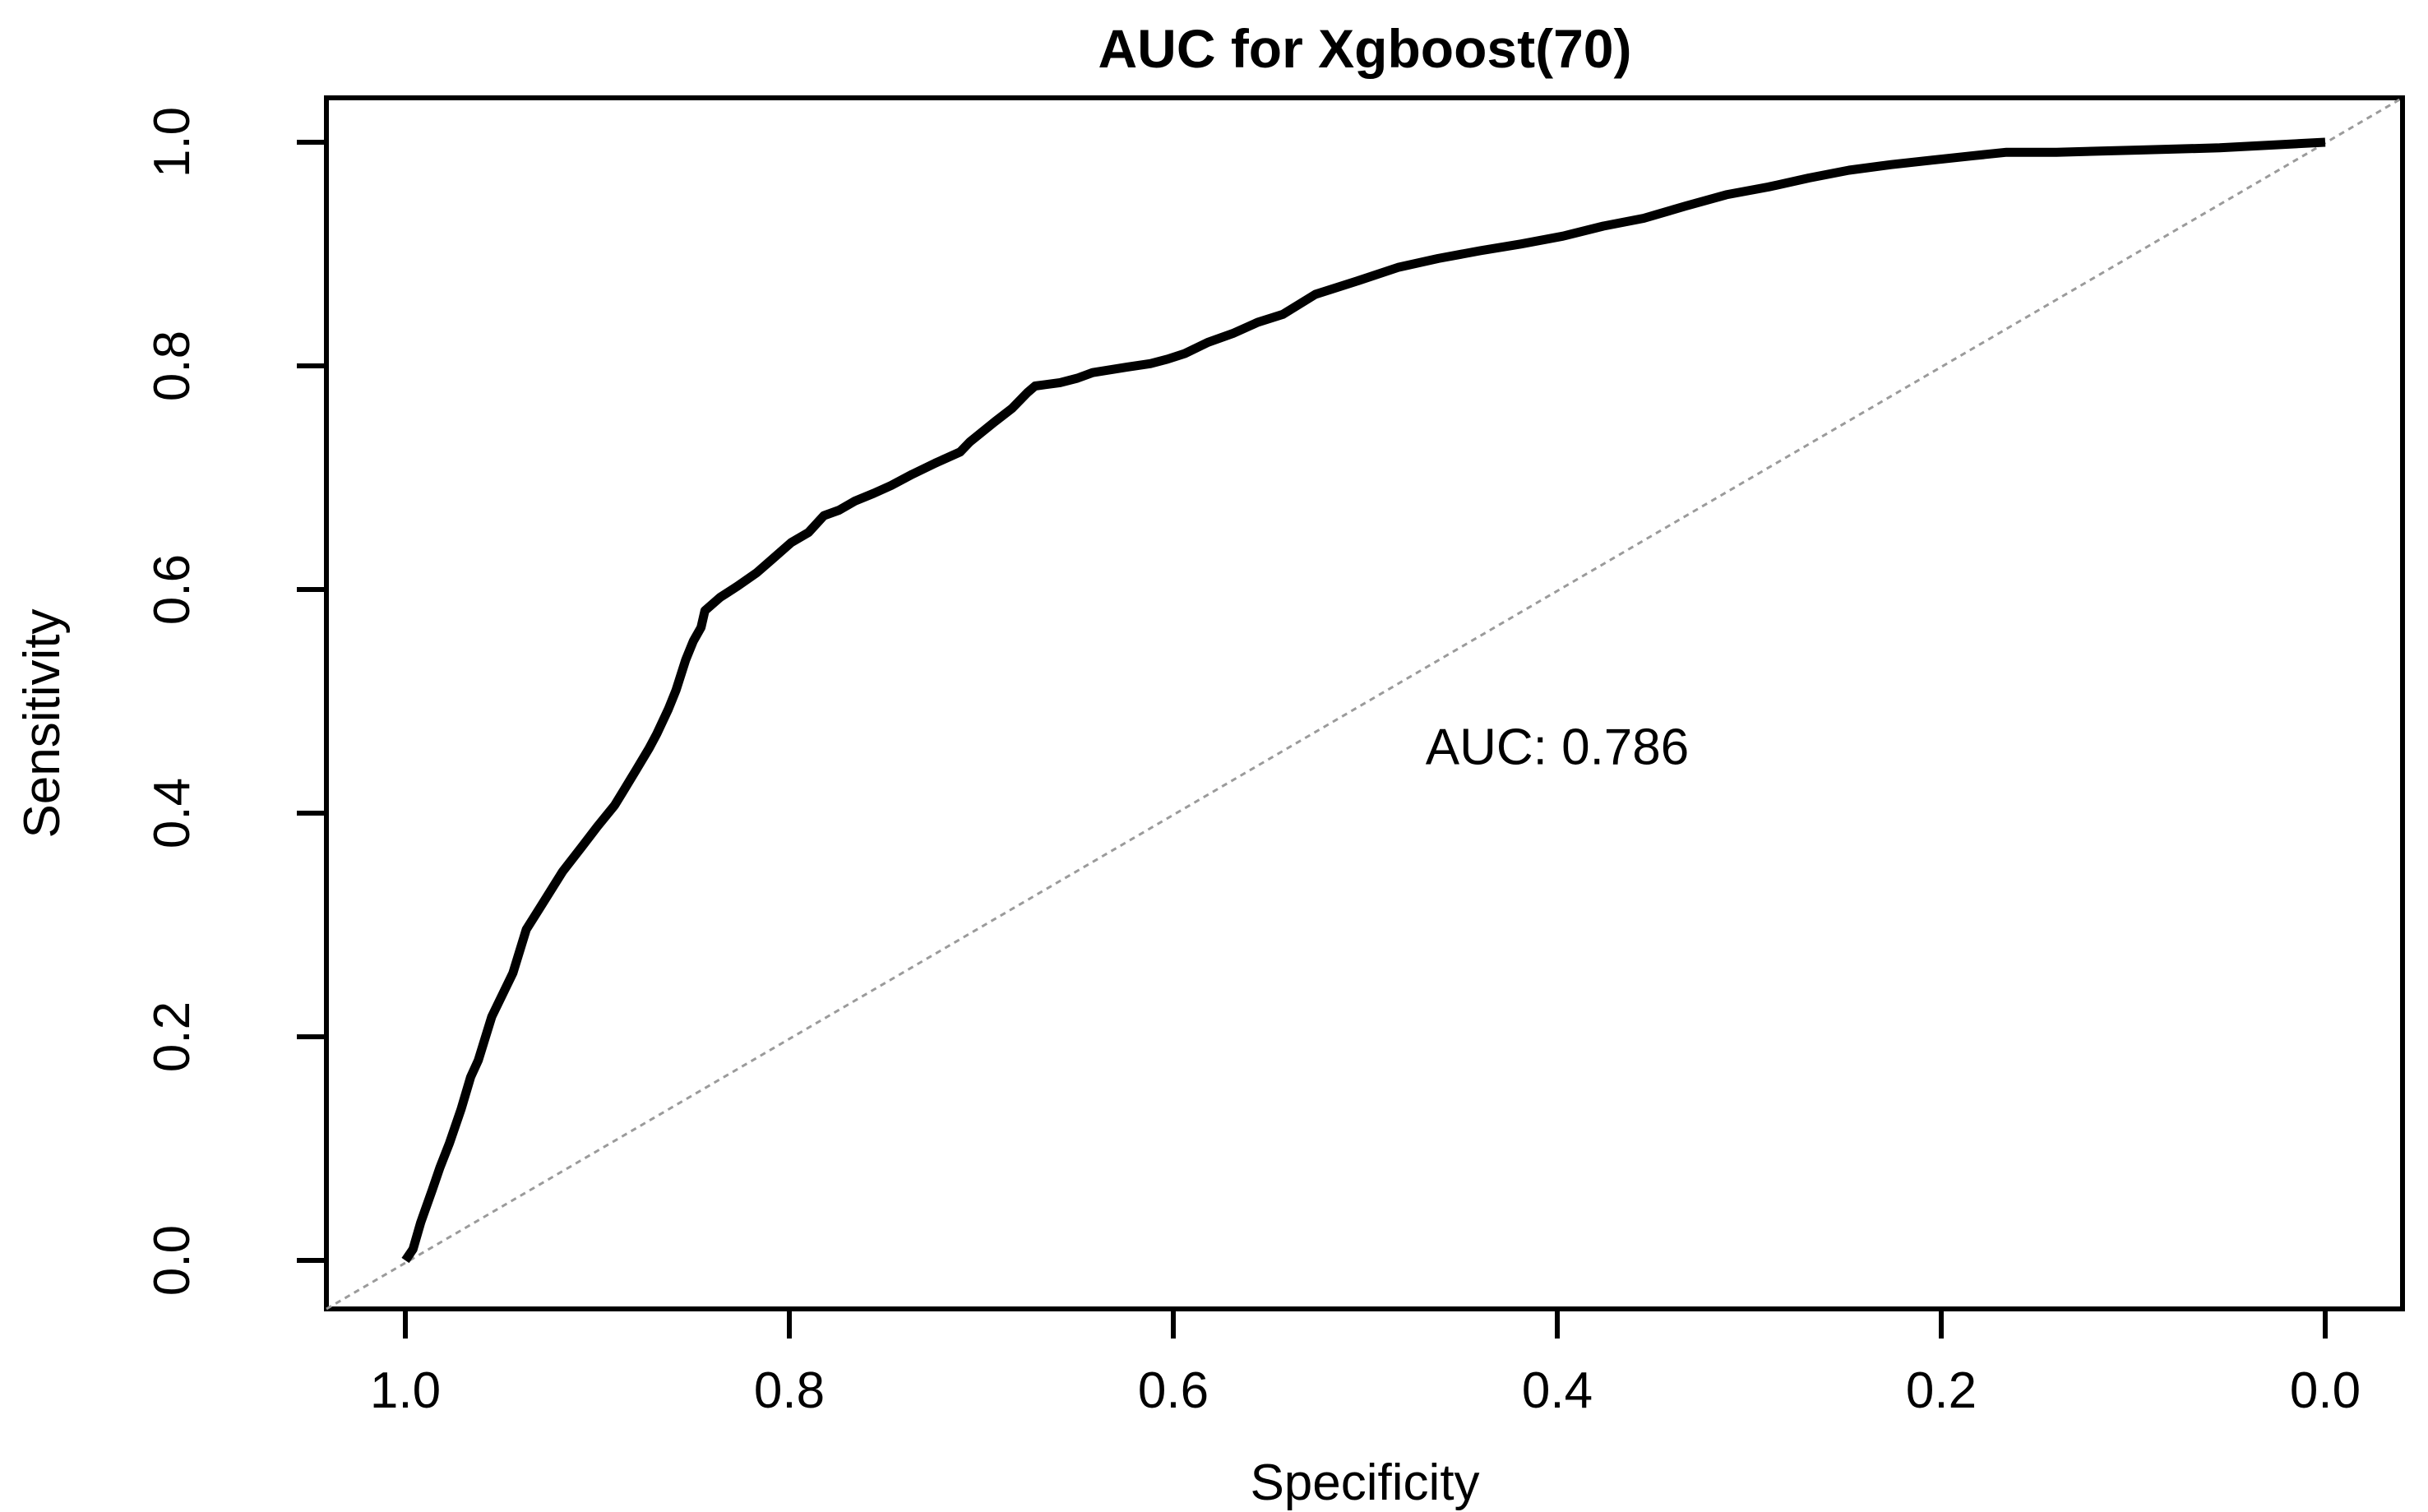  What do you see at coordinates (172, 589) in the screenshot?
I see `y-axis-tick-label: 0.6` at bounding box center [172, 589].